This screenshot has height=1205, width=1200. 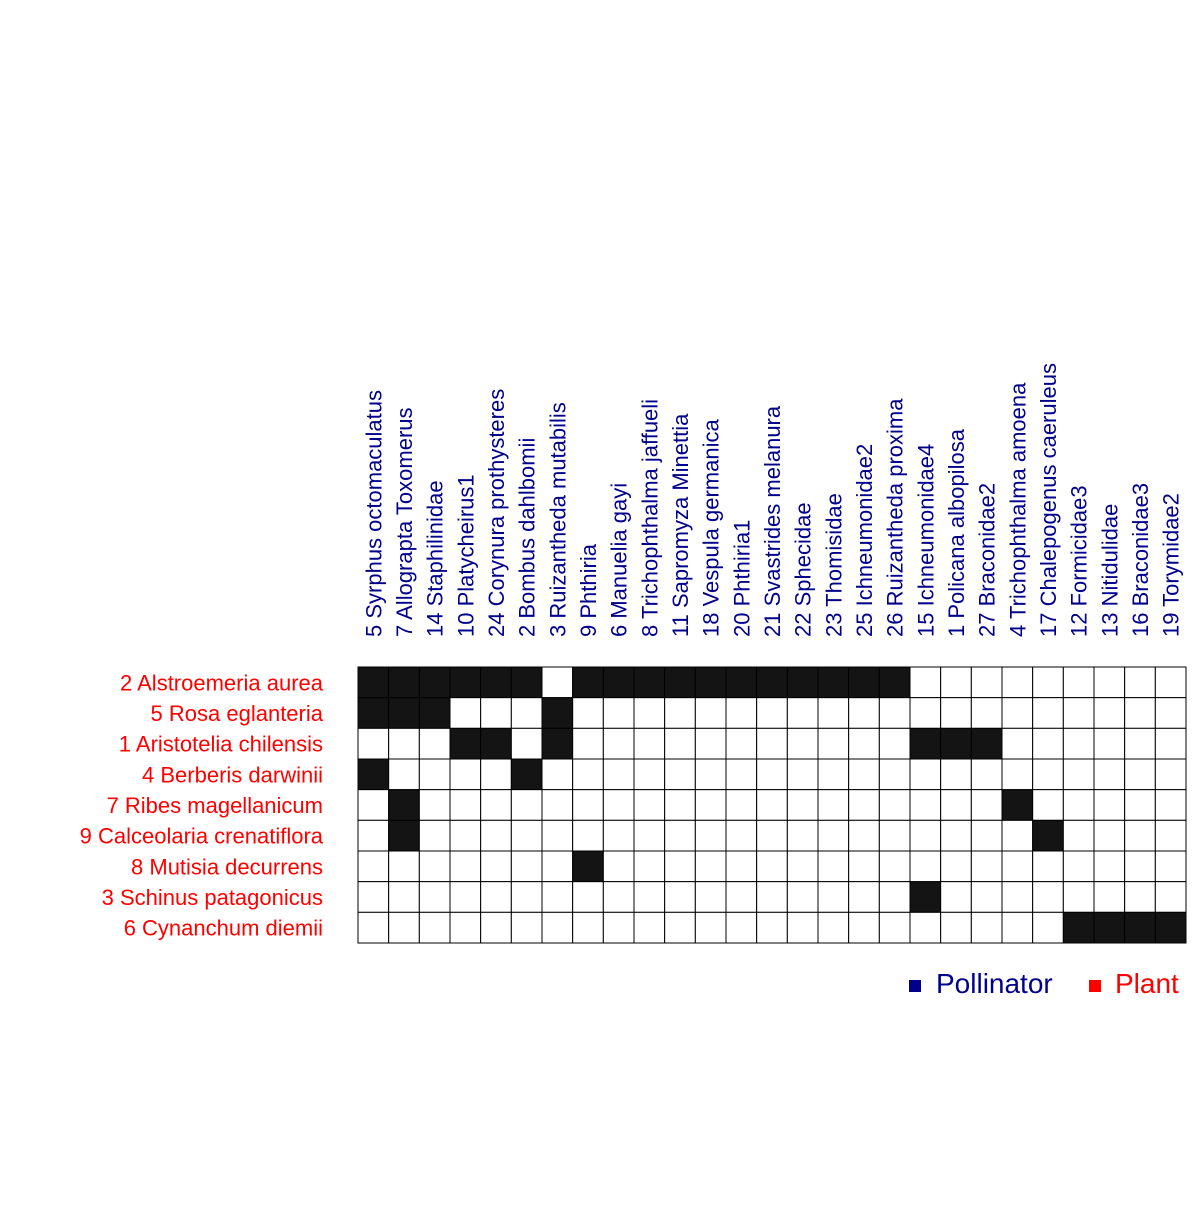 What do you see at coordinates (1171, 565) in the screenshot?
I see `pollinator-label: 19 Torymidae2` at bounding box center [1171, 565].